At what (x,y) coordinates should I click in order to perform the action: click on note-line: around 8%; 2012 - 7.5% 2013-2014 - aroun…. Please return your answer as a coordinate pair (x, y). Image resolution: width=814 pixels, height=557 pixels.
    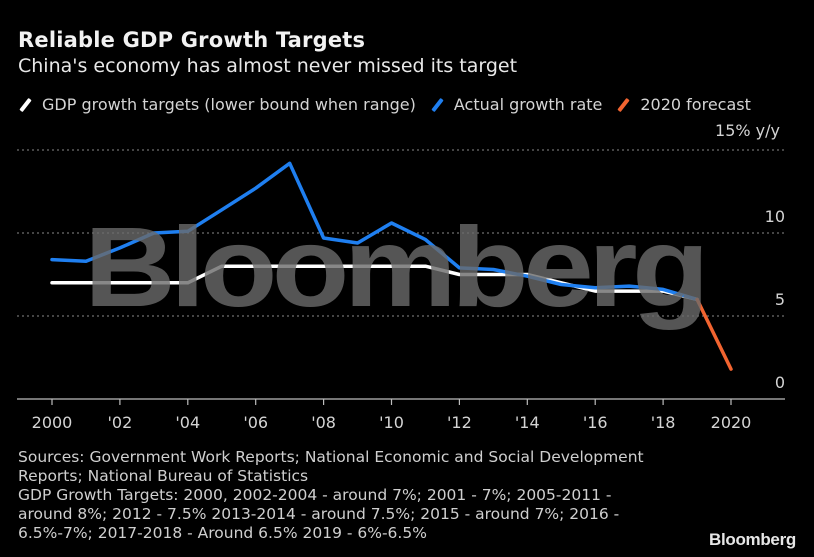
    Looking at the image, I should click on (319, 514).